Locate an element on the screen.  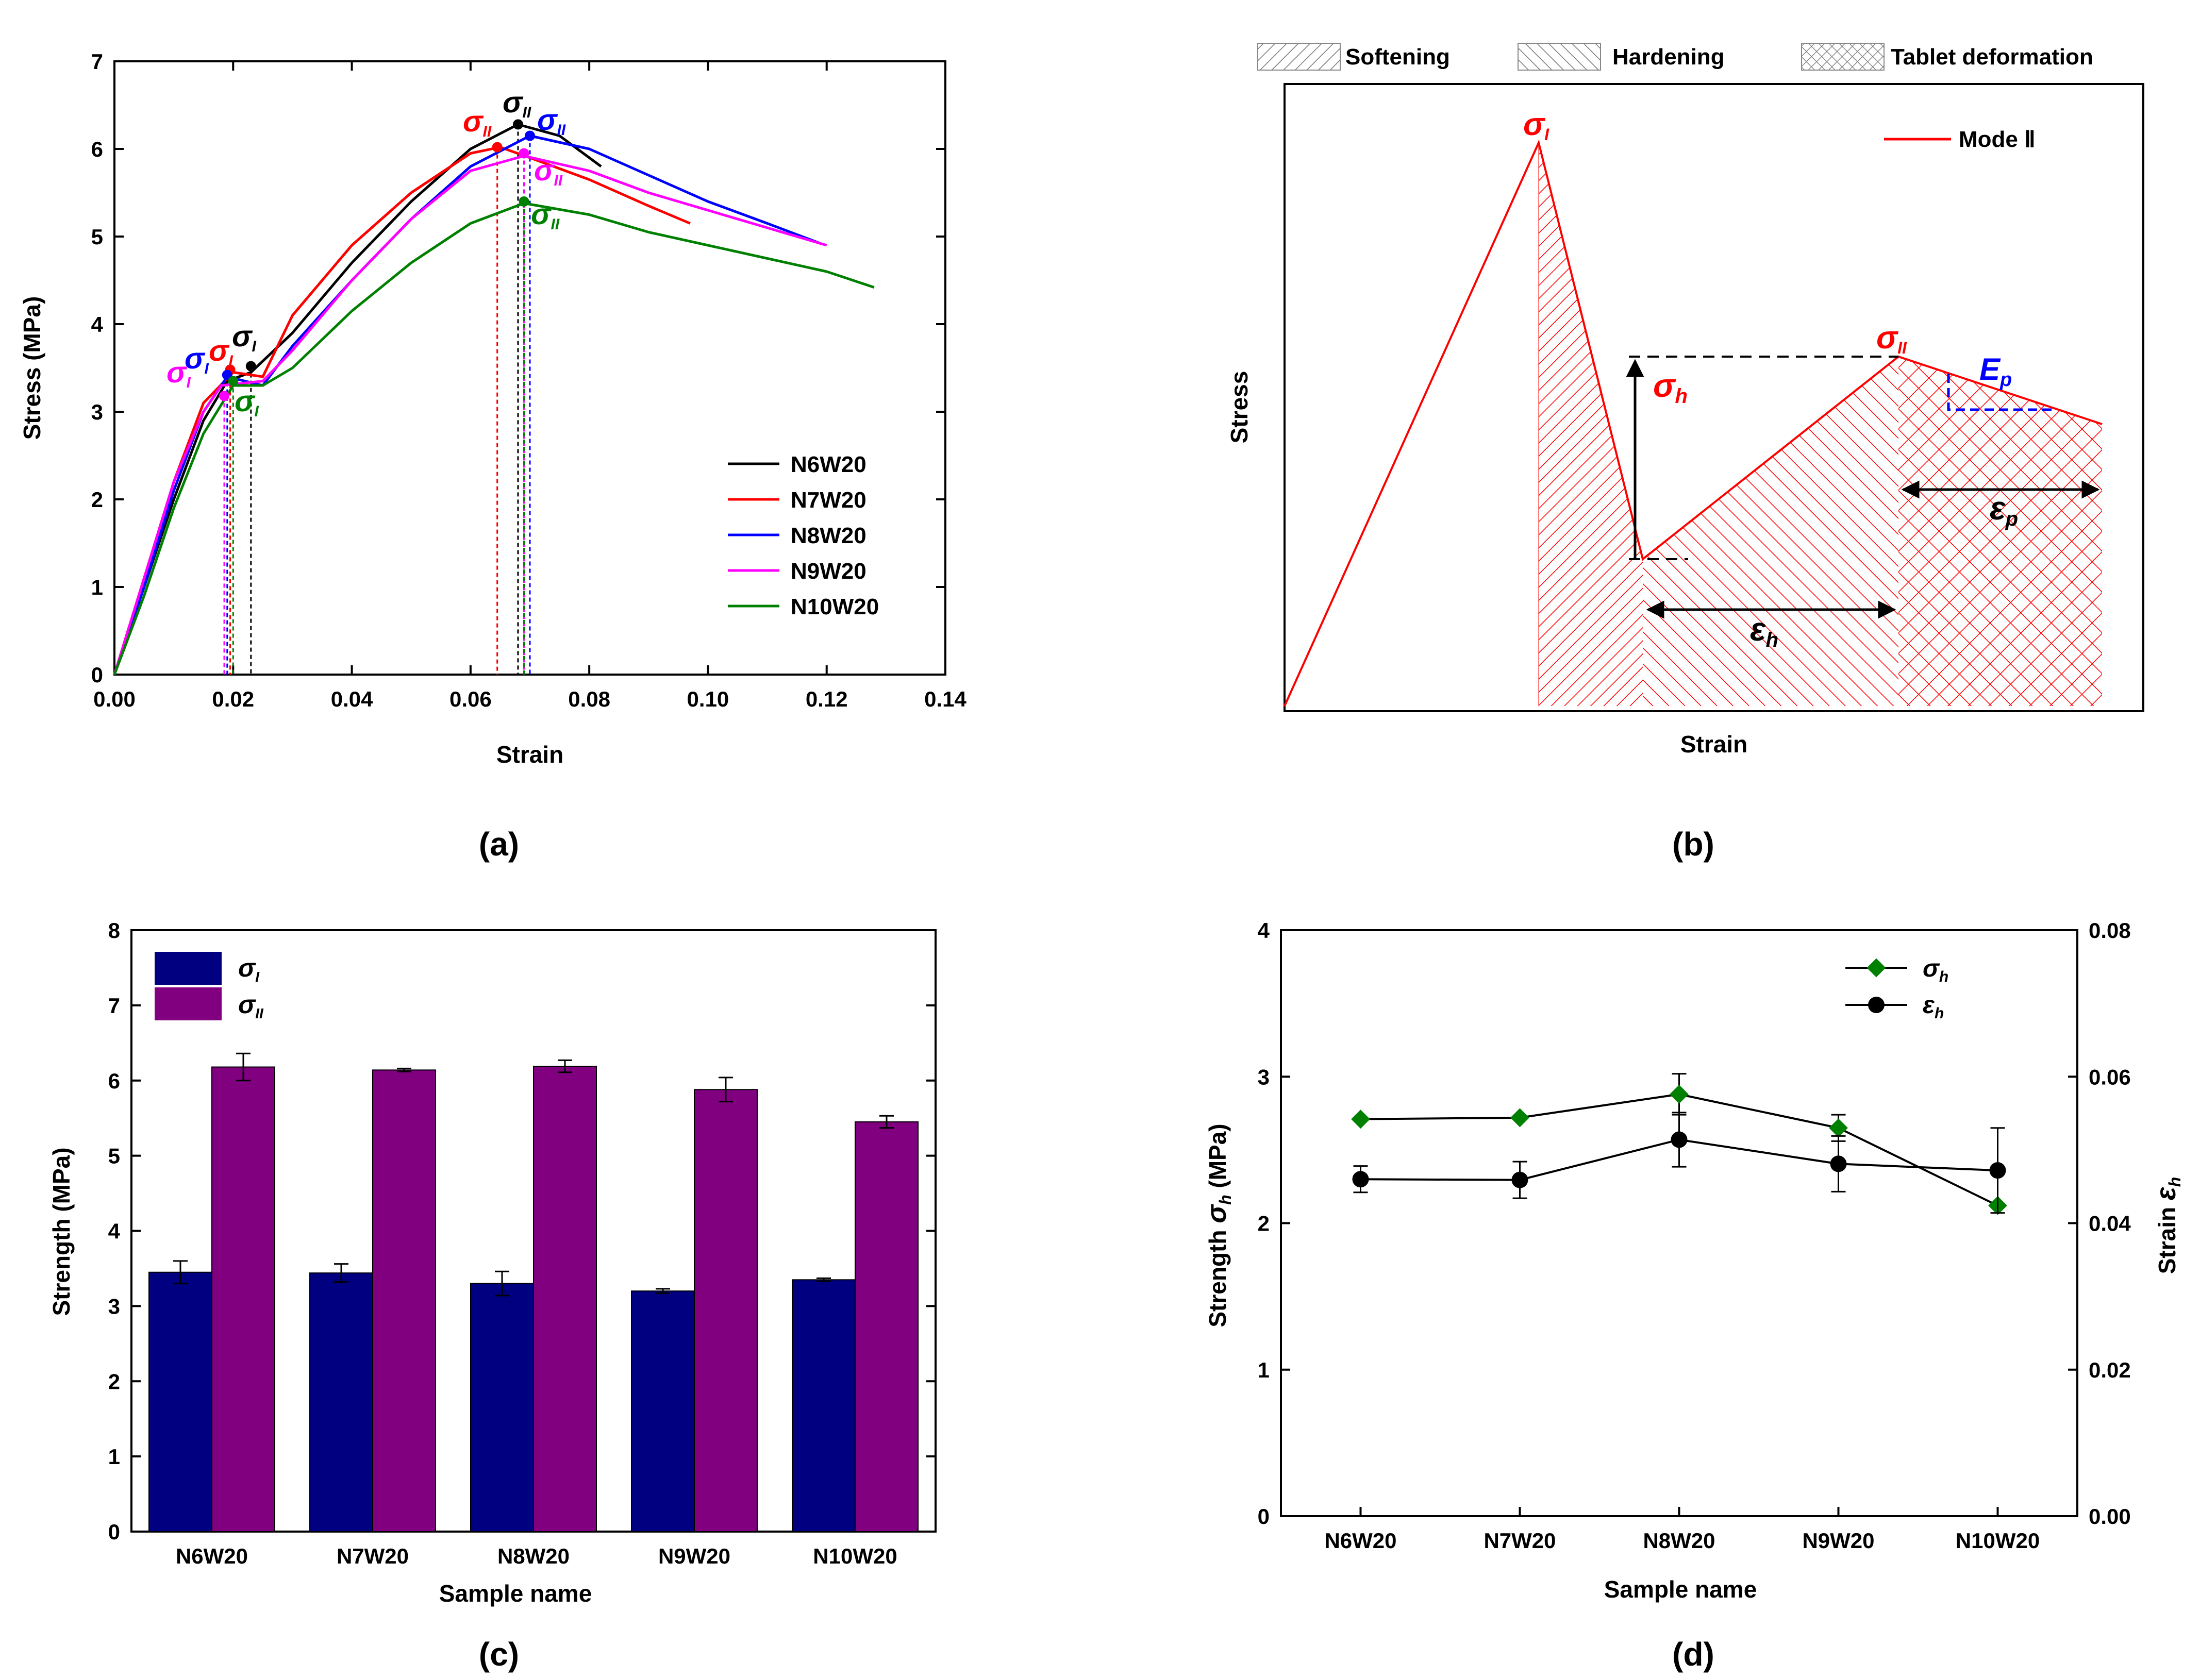
sigma-II-label-black: σII is located at coordinates (517, 104).